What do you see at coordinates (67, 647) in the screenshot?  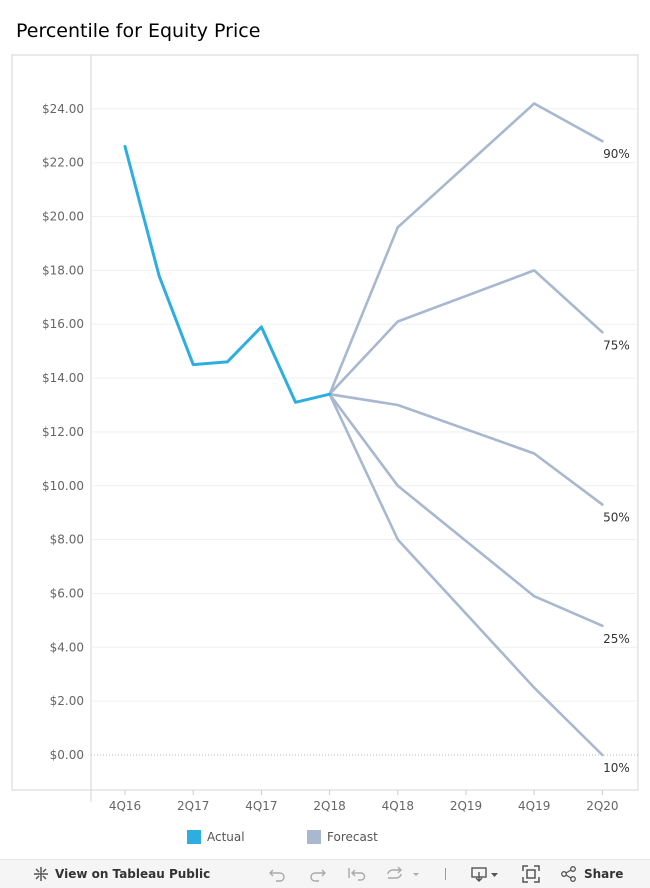 I see `y-tick-label: $4.00` at bounding box center [67, 647].